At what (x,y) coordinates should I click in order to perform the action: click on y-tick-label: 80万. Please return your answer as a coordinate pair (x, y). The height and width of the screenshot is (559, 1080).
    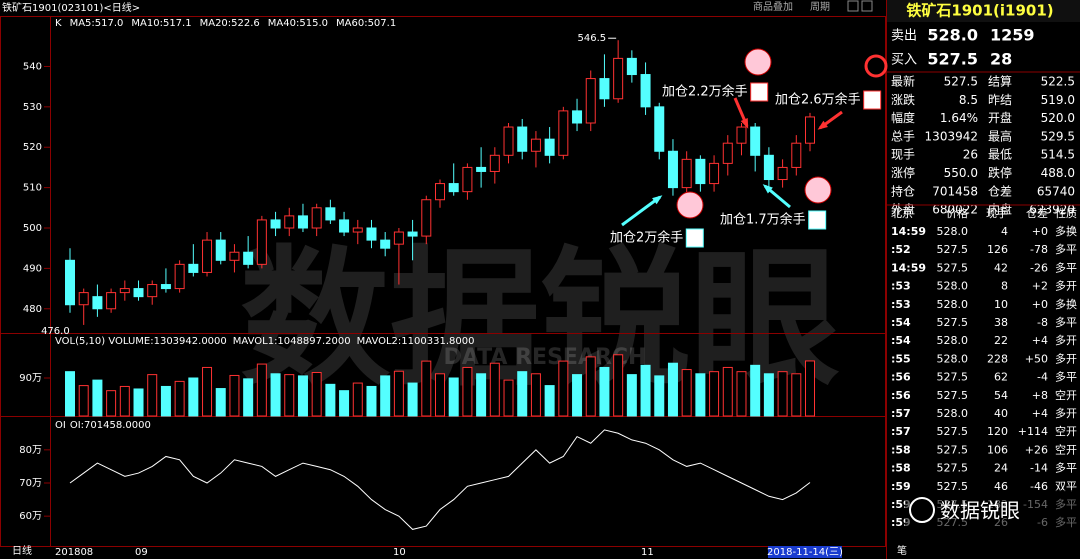
    Looking at the image, I should click on (30, 450).